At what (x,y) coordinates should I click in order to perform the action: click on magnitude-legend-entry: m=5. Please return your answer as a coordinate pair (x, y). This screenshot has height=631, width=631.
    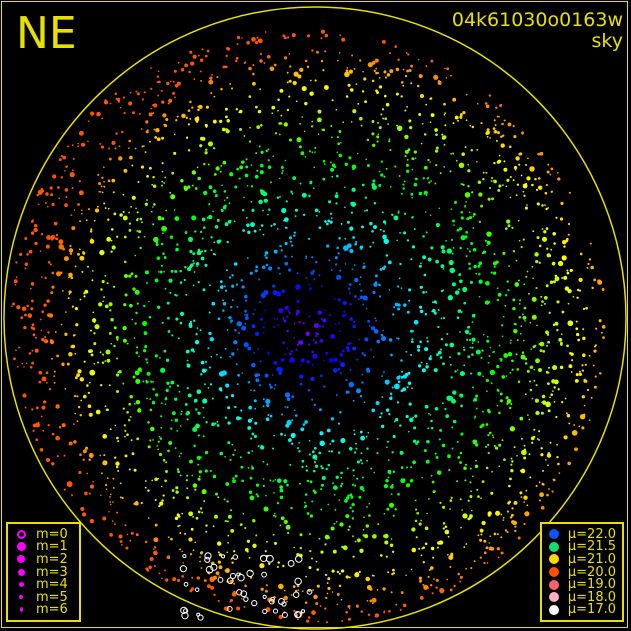
    Looking at the image, I should click on (43, 597).